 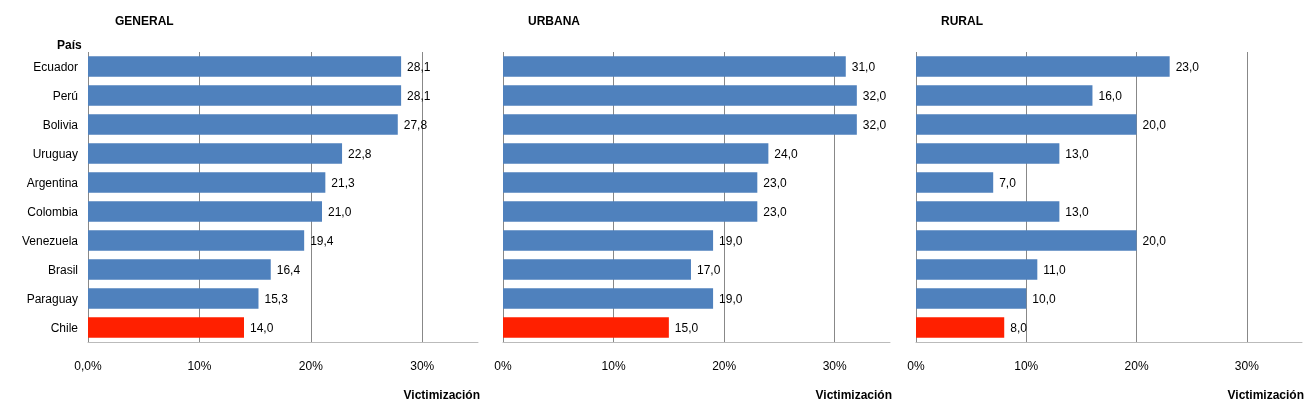 I want to click on y-tick-label: Brasil, so click(x=62, y=269).